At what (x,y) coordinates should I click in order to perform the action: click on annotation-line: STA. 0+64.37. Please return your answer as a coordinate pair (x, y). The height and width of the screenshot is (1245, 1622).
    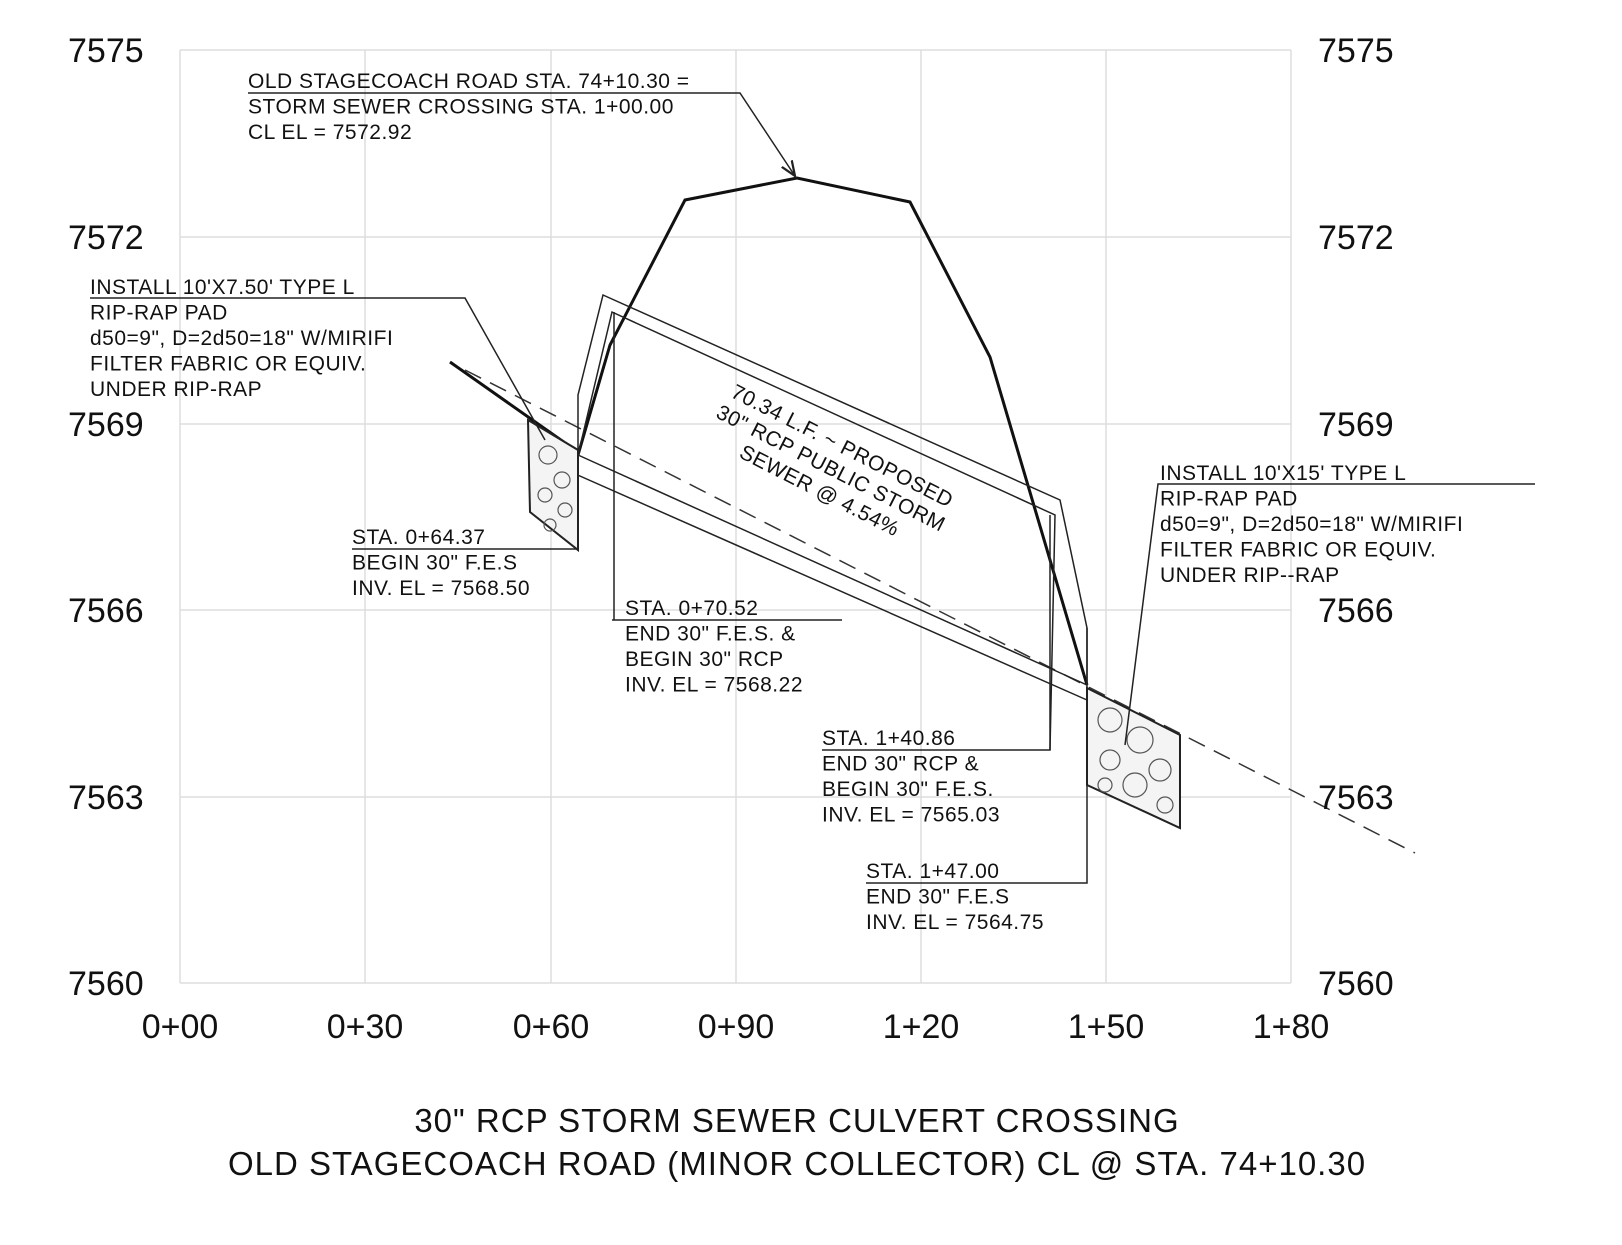
    Looking at the image, I should click on (418, 537).